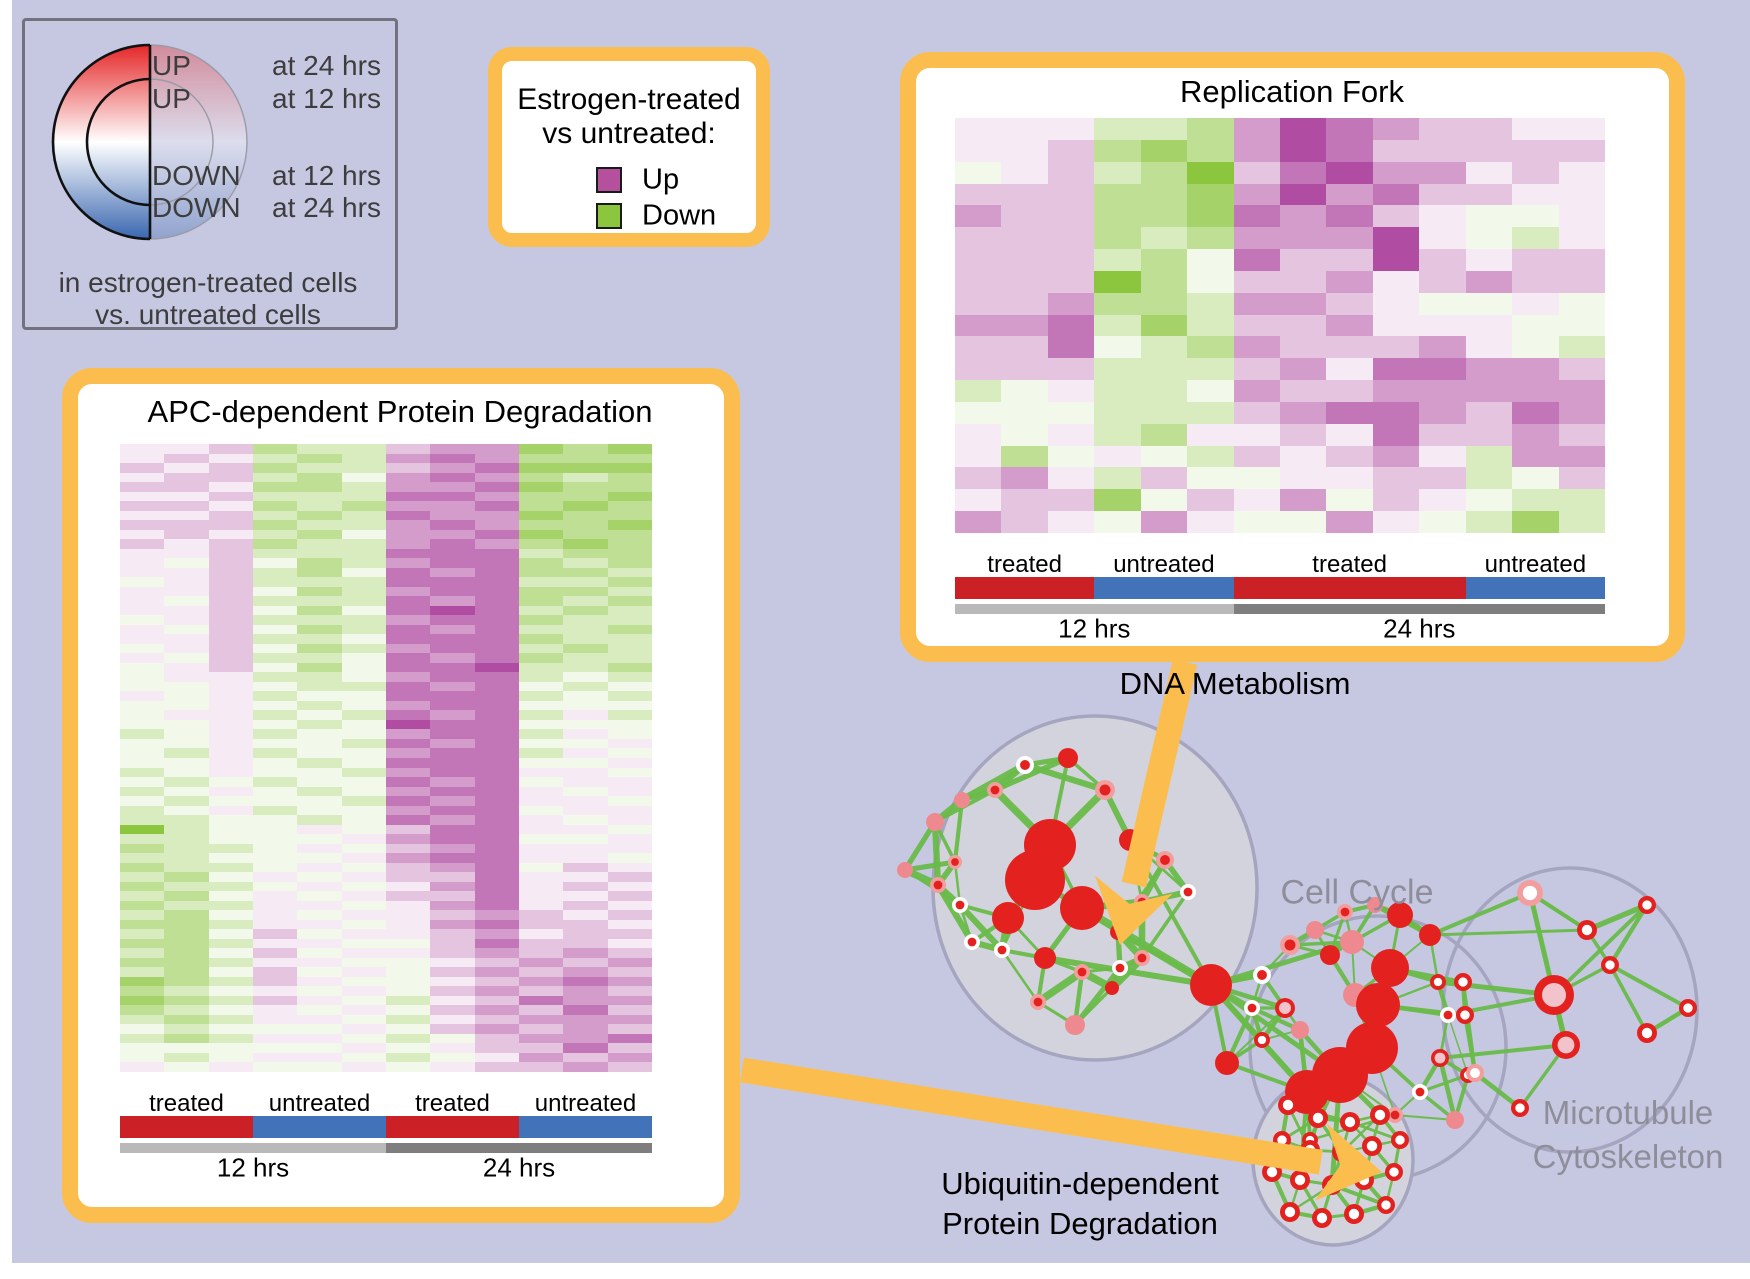 This screenshot has width=1750, height=1279. Describe the element at coordinates (609, 216) in the screenshot. I see `updown-legend-swatch-down` at that location.